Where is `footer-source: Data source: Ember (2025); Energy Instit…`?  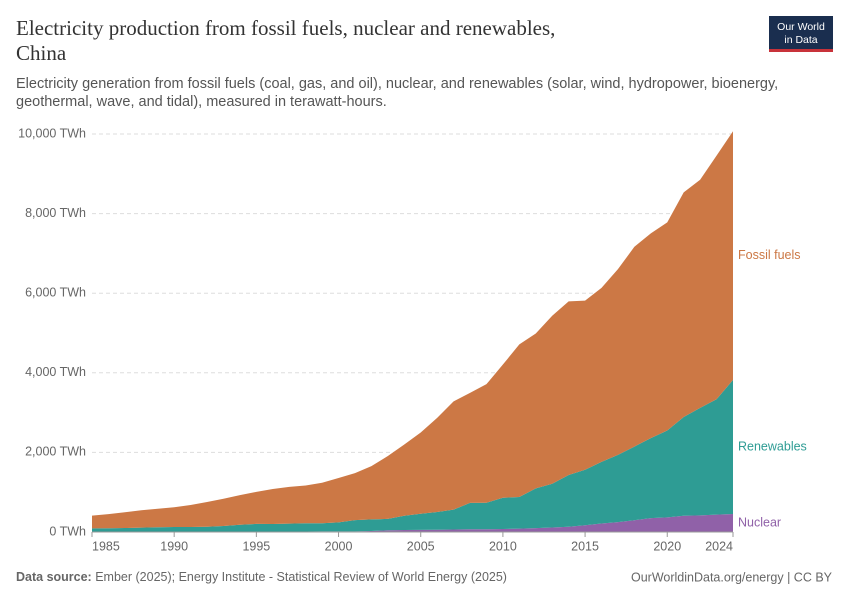
footer-source: Data source: Ember (2025); Energy Instit… is located at coordinates (261, 577).